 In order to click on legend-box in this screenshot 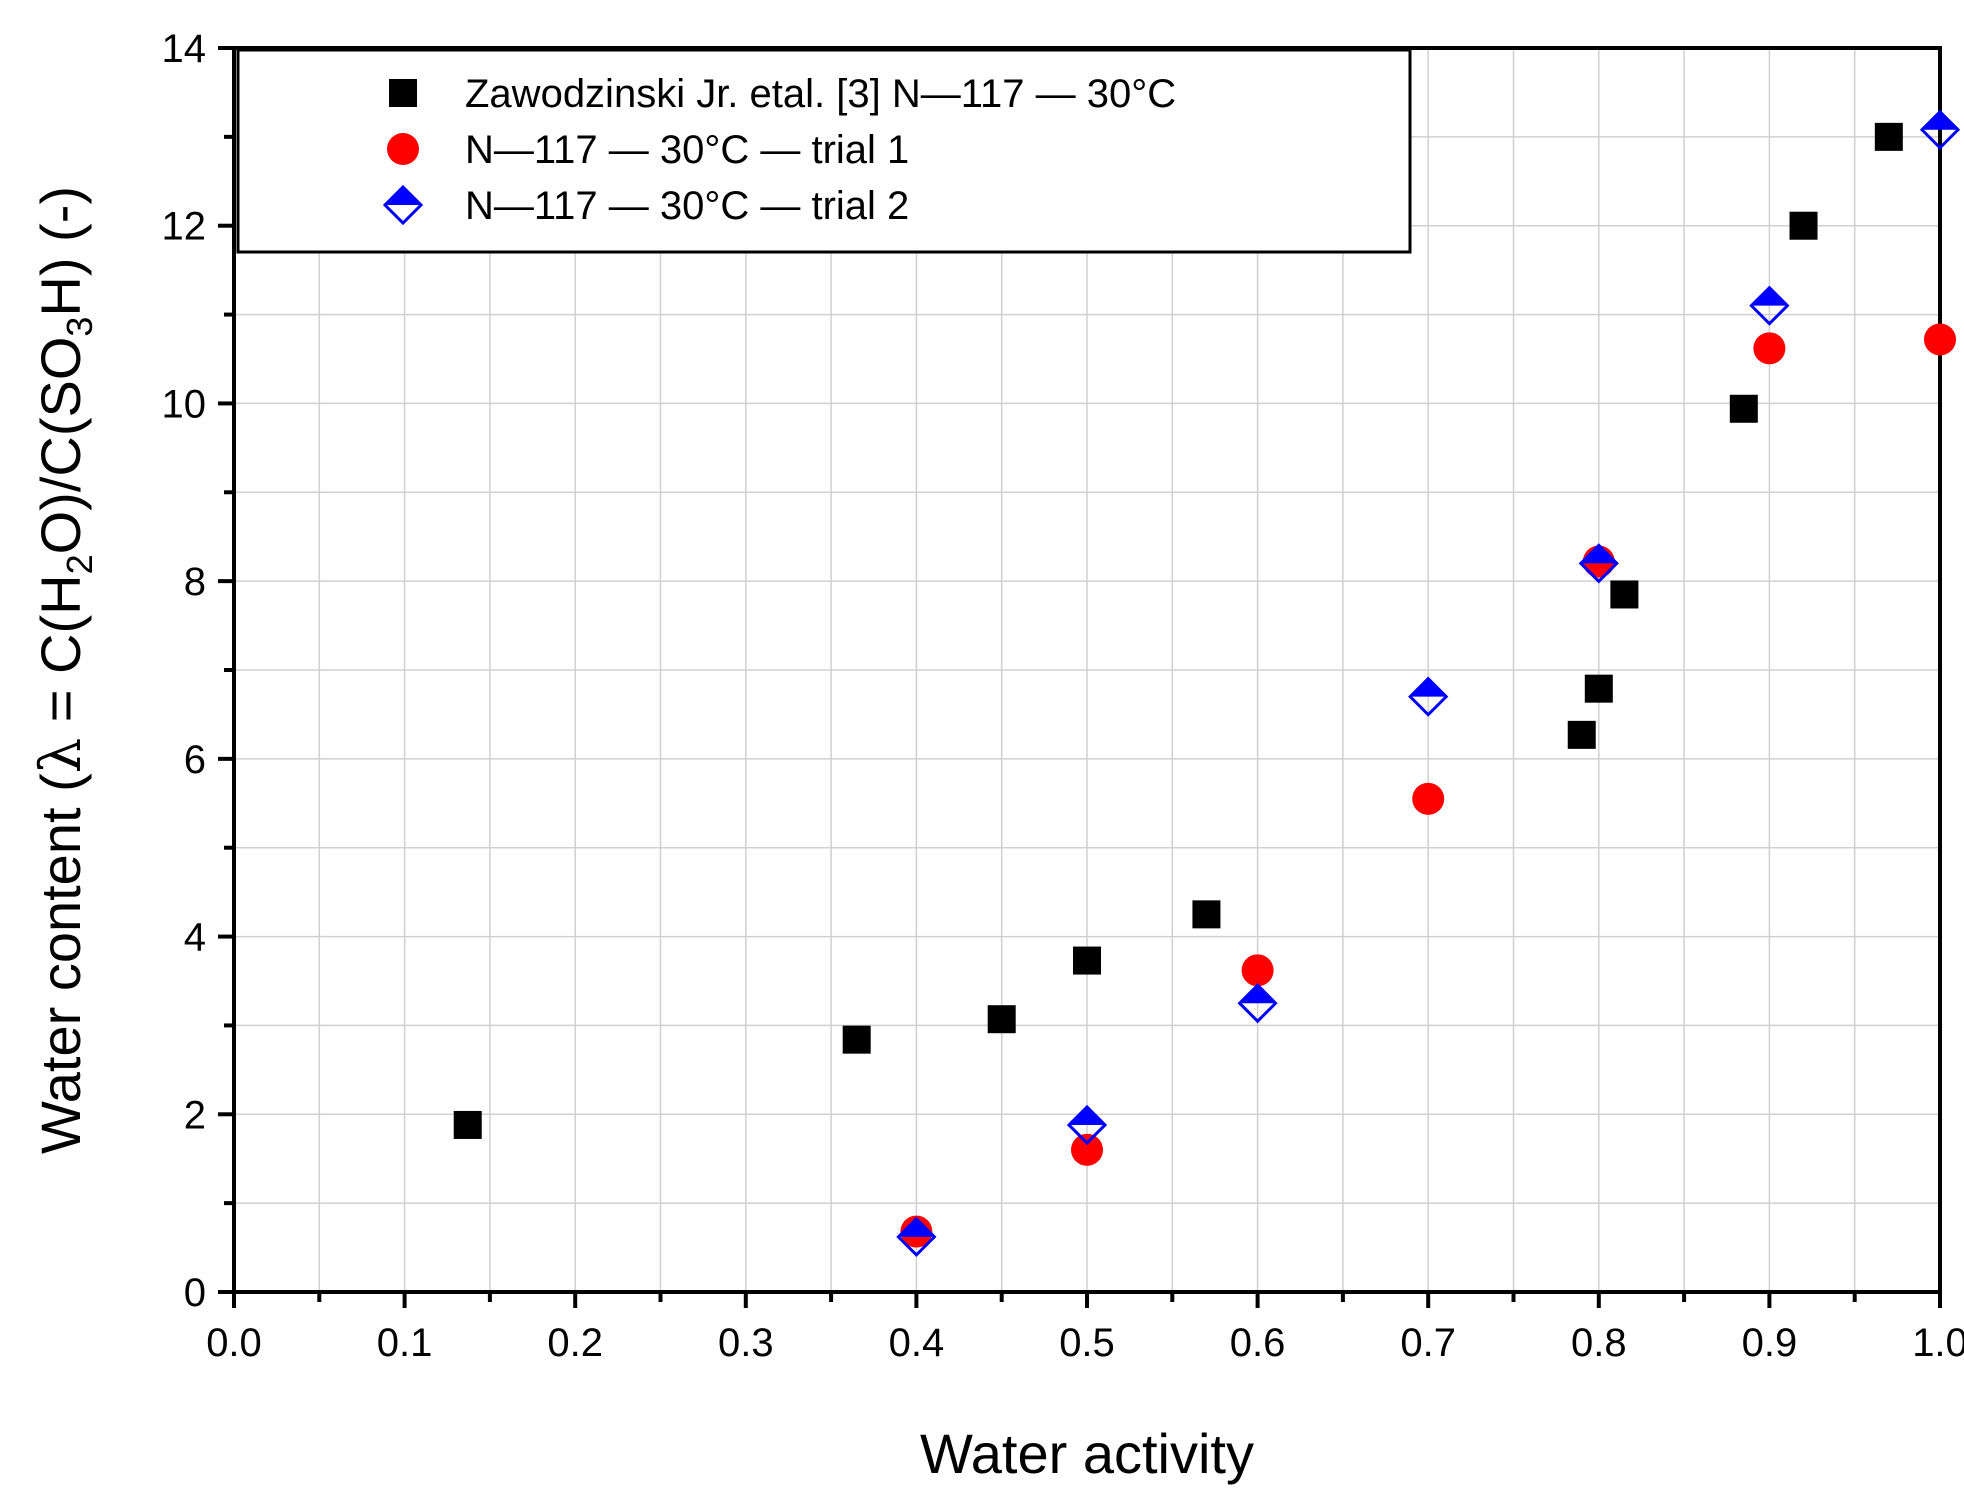, I will do `click(824, 151)`.